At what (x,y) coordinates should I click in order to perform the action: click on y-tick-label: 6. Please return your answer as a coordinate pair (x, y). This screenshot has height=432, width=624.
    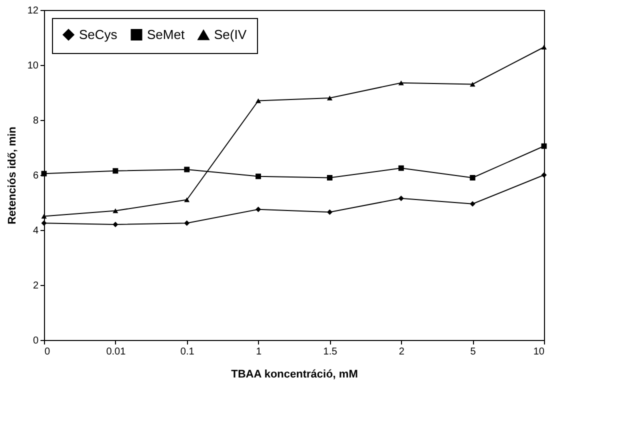
    Looking at the image, I should click on (35, 176).